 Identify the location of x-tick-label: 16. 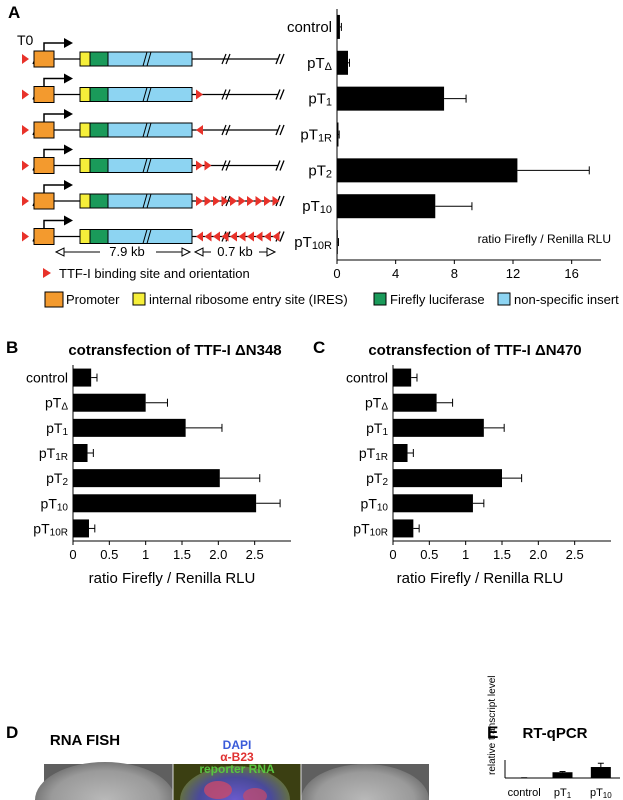
(571, 273).